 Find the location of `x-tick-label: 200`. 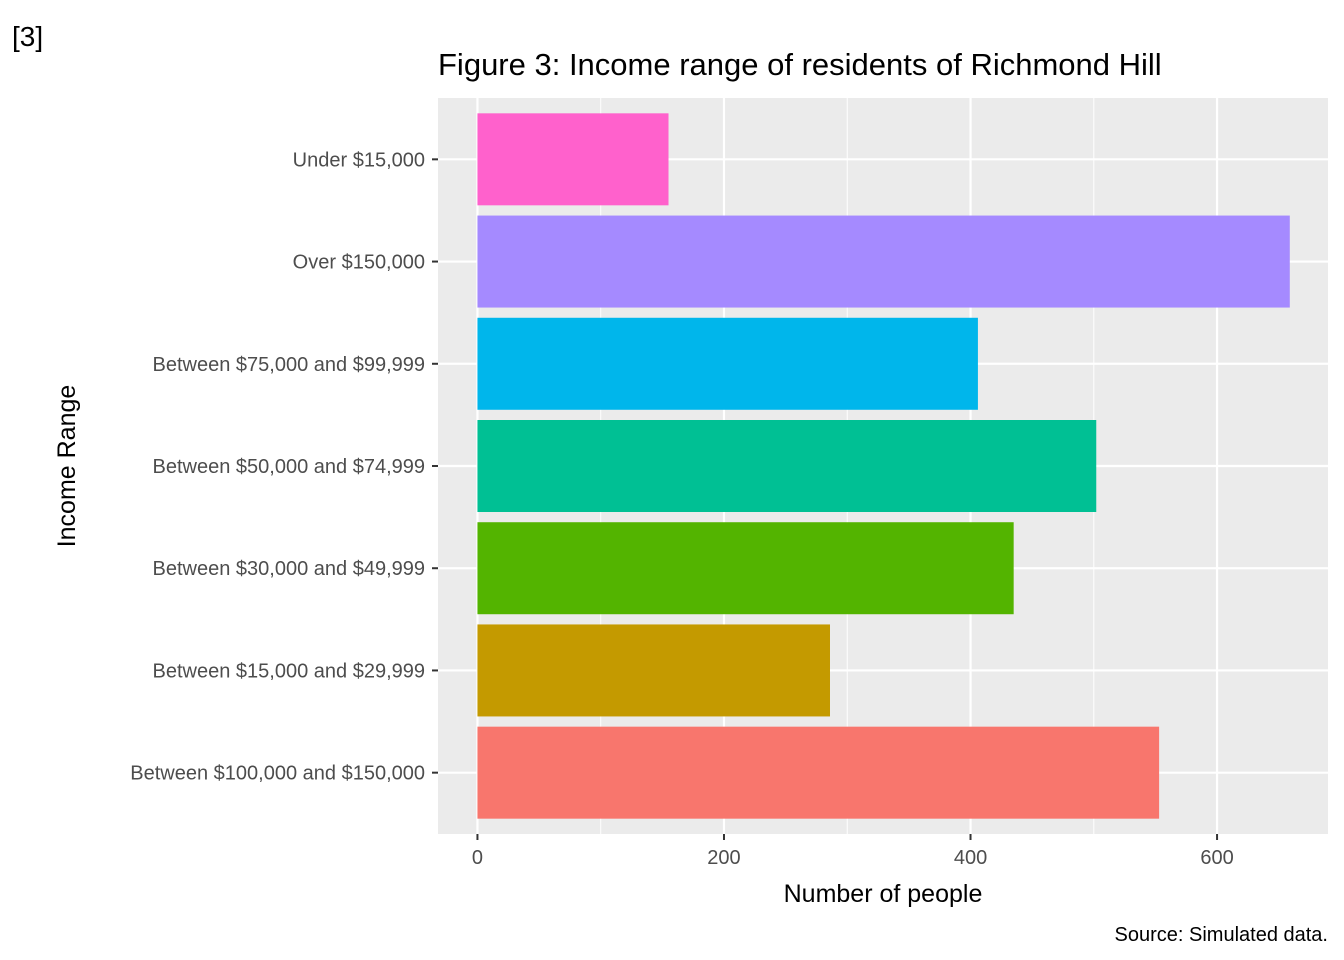

x-tick-label: 200 is located at coordinates (723, 858).